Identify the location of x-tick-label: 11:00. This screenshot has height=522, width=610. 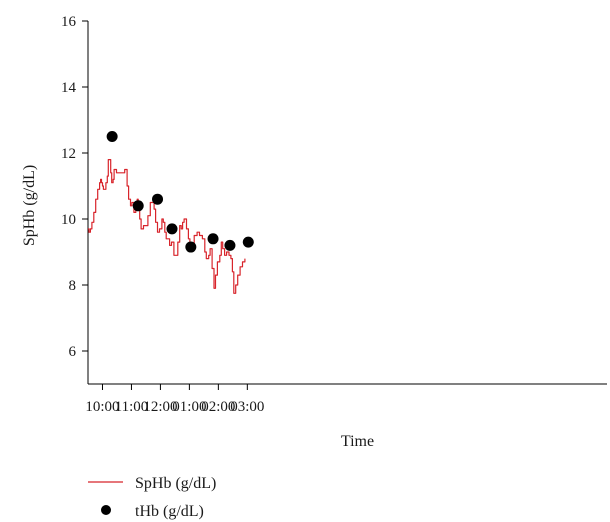
(132, 407).